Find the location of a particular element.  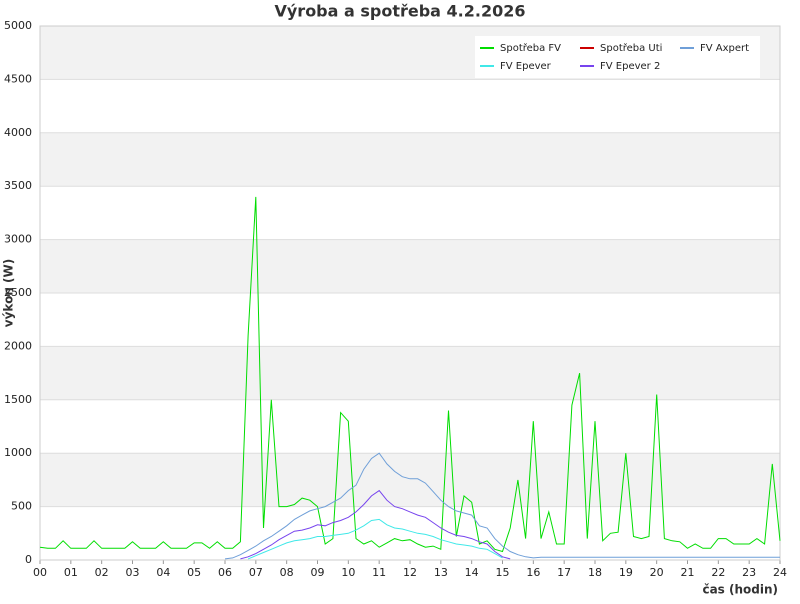

x-tick-label: 13 is located at coordinates (441, 572).